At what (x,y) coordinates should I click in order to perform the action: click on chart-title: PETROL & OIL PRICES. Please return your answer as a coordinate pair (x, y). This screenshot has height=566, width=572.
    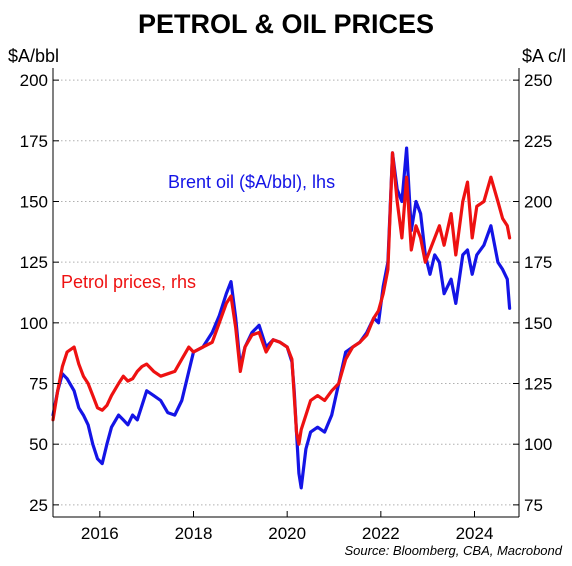
    Looking at the image, I should click on (286, 24).